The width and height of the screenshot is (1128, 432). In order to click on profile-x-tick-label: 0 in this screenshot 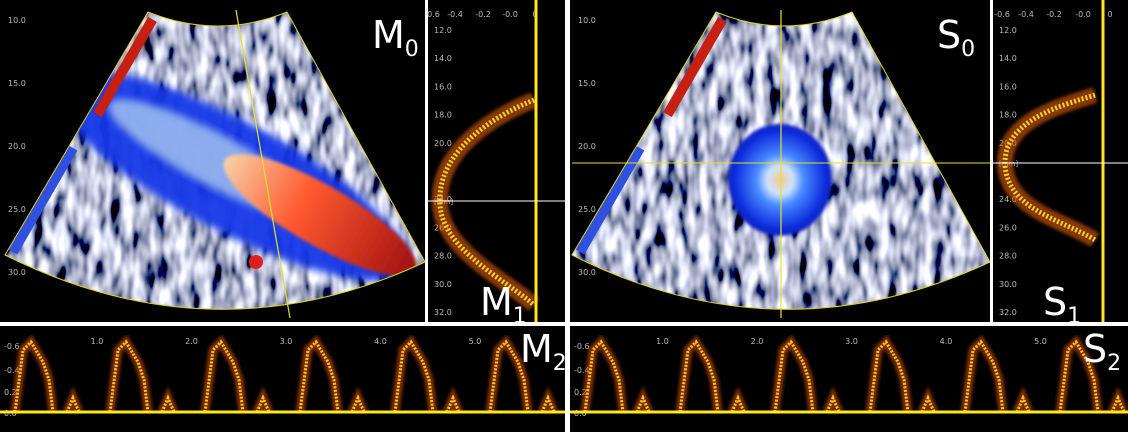, I will do `click(1109, 14)`.